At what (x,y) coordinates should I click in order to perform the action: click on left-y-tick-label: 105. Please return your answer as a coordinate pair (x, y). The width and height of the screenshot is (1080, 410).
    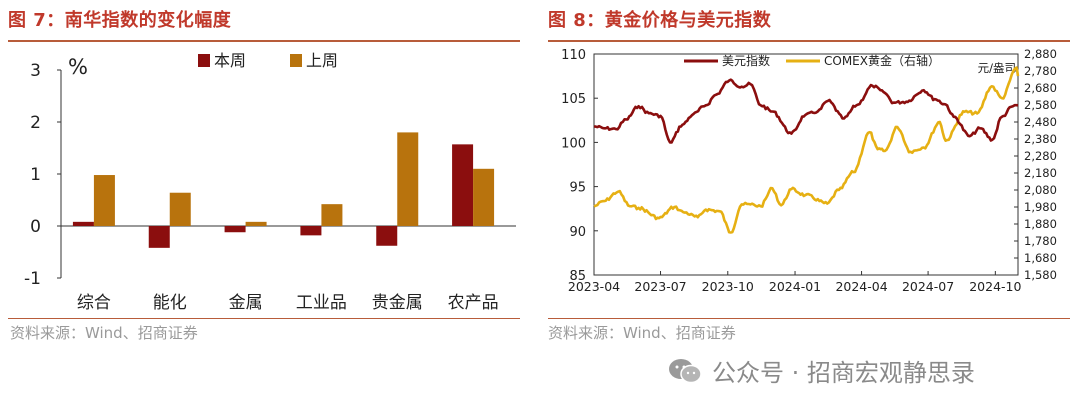
    Looking at the image, I should click on (573, 99).